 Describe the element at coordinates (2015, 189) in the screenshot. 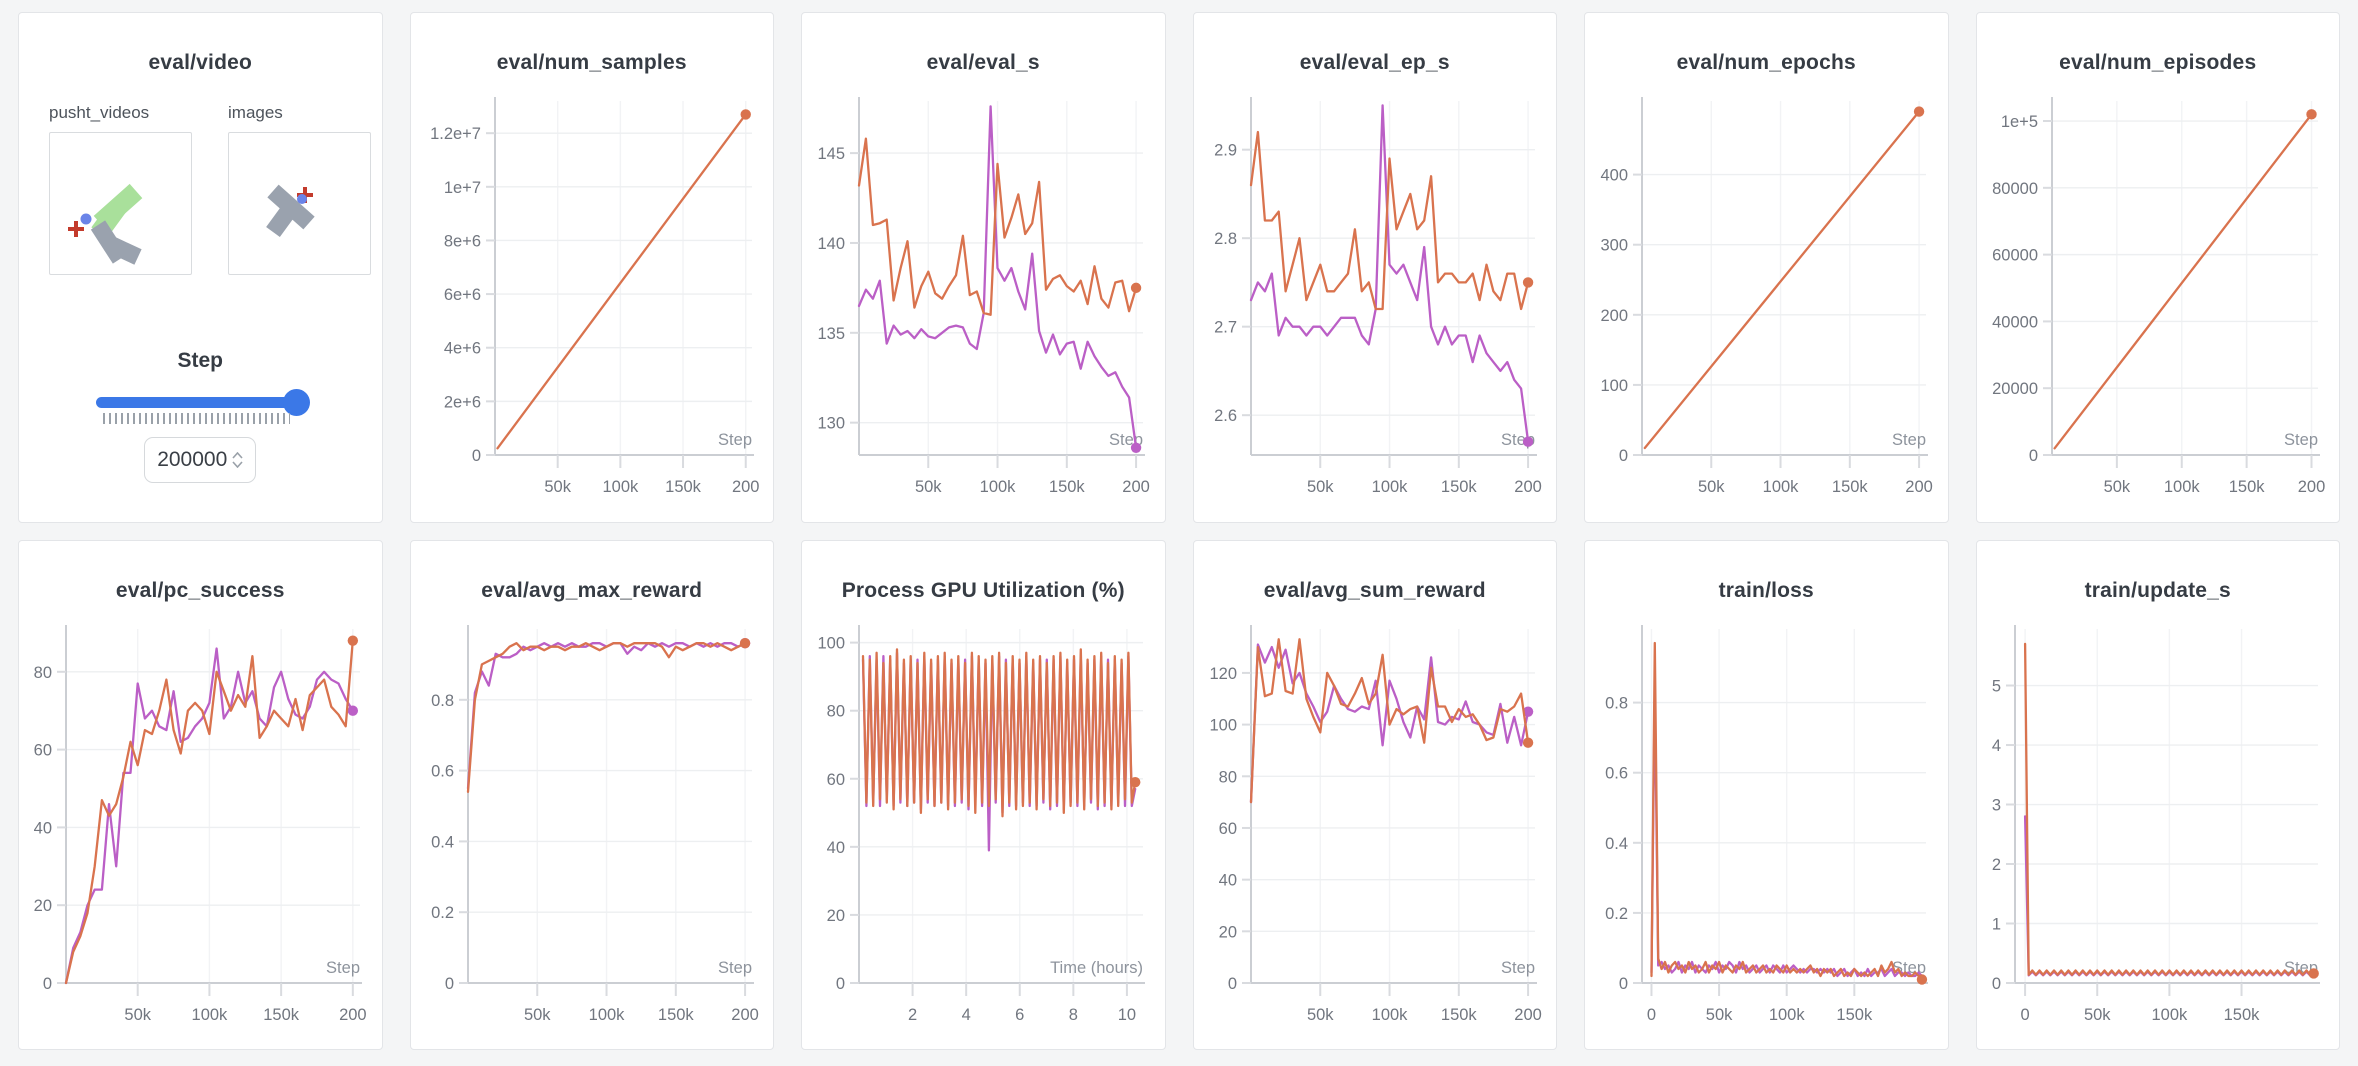

I see `y-tick-label: 80000` at that location.